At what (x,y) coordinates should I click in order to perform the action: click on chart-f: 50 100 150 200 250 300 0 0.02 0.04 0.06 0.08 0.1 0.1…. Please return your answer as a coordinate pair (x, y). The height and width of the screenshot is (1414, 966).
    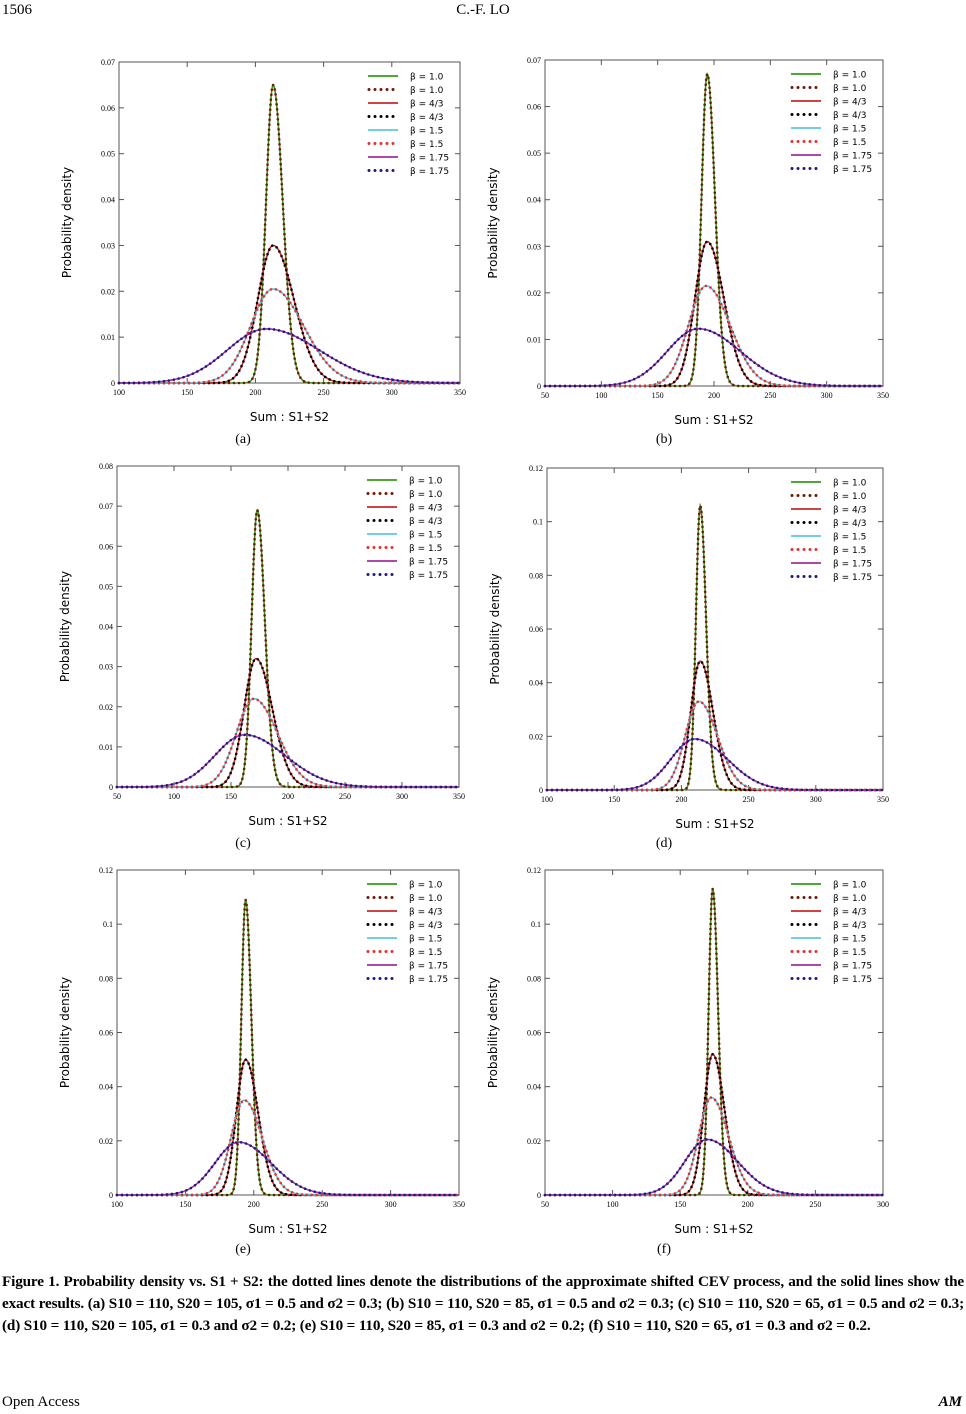
    Looking at the image, I should click on (687, 1051).